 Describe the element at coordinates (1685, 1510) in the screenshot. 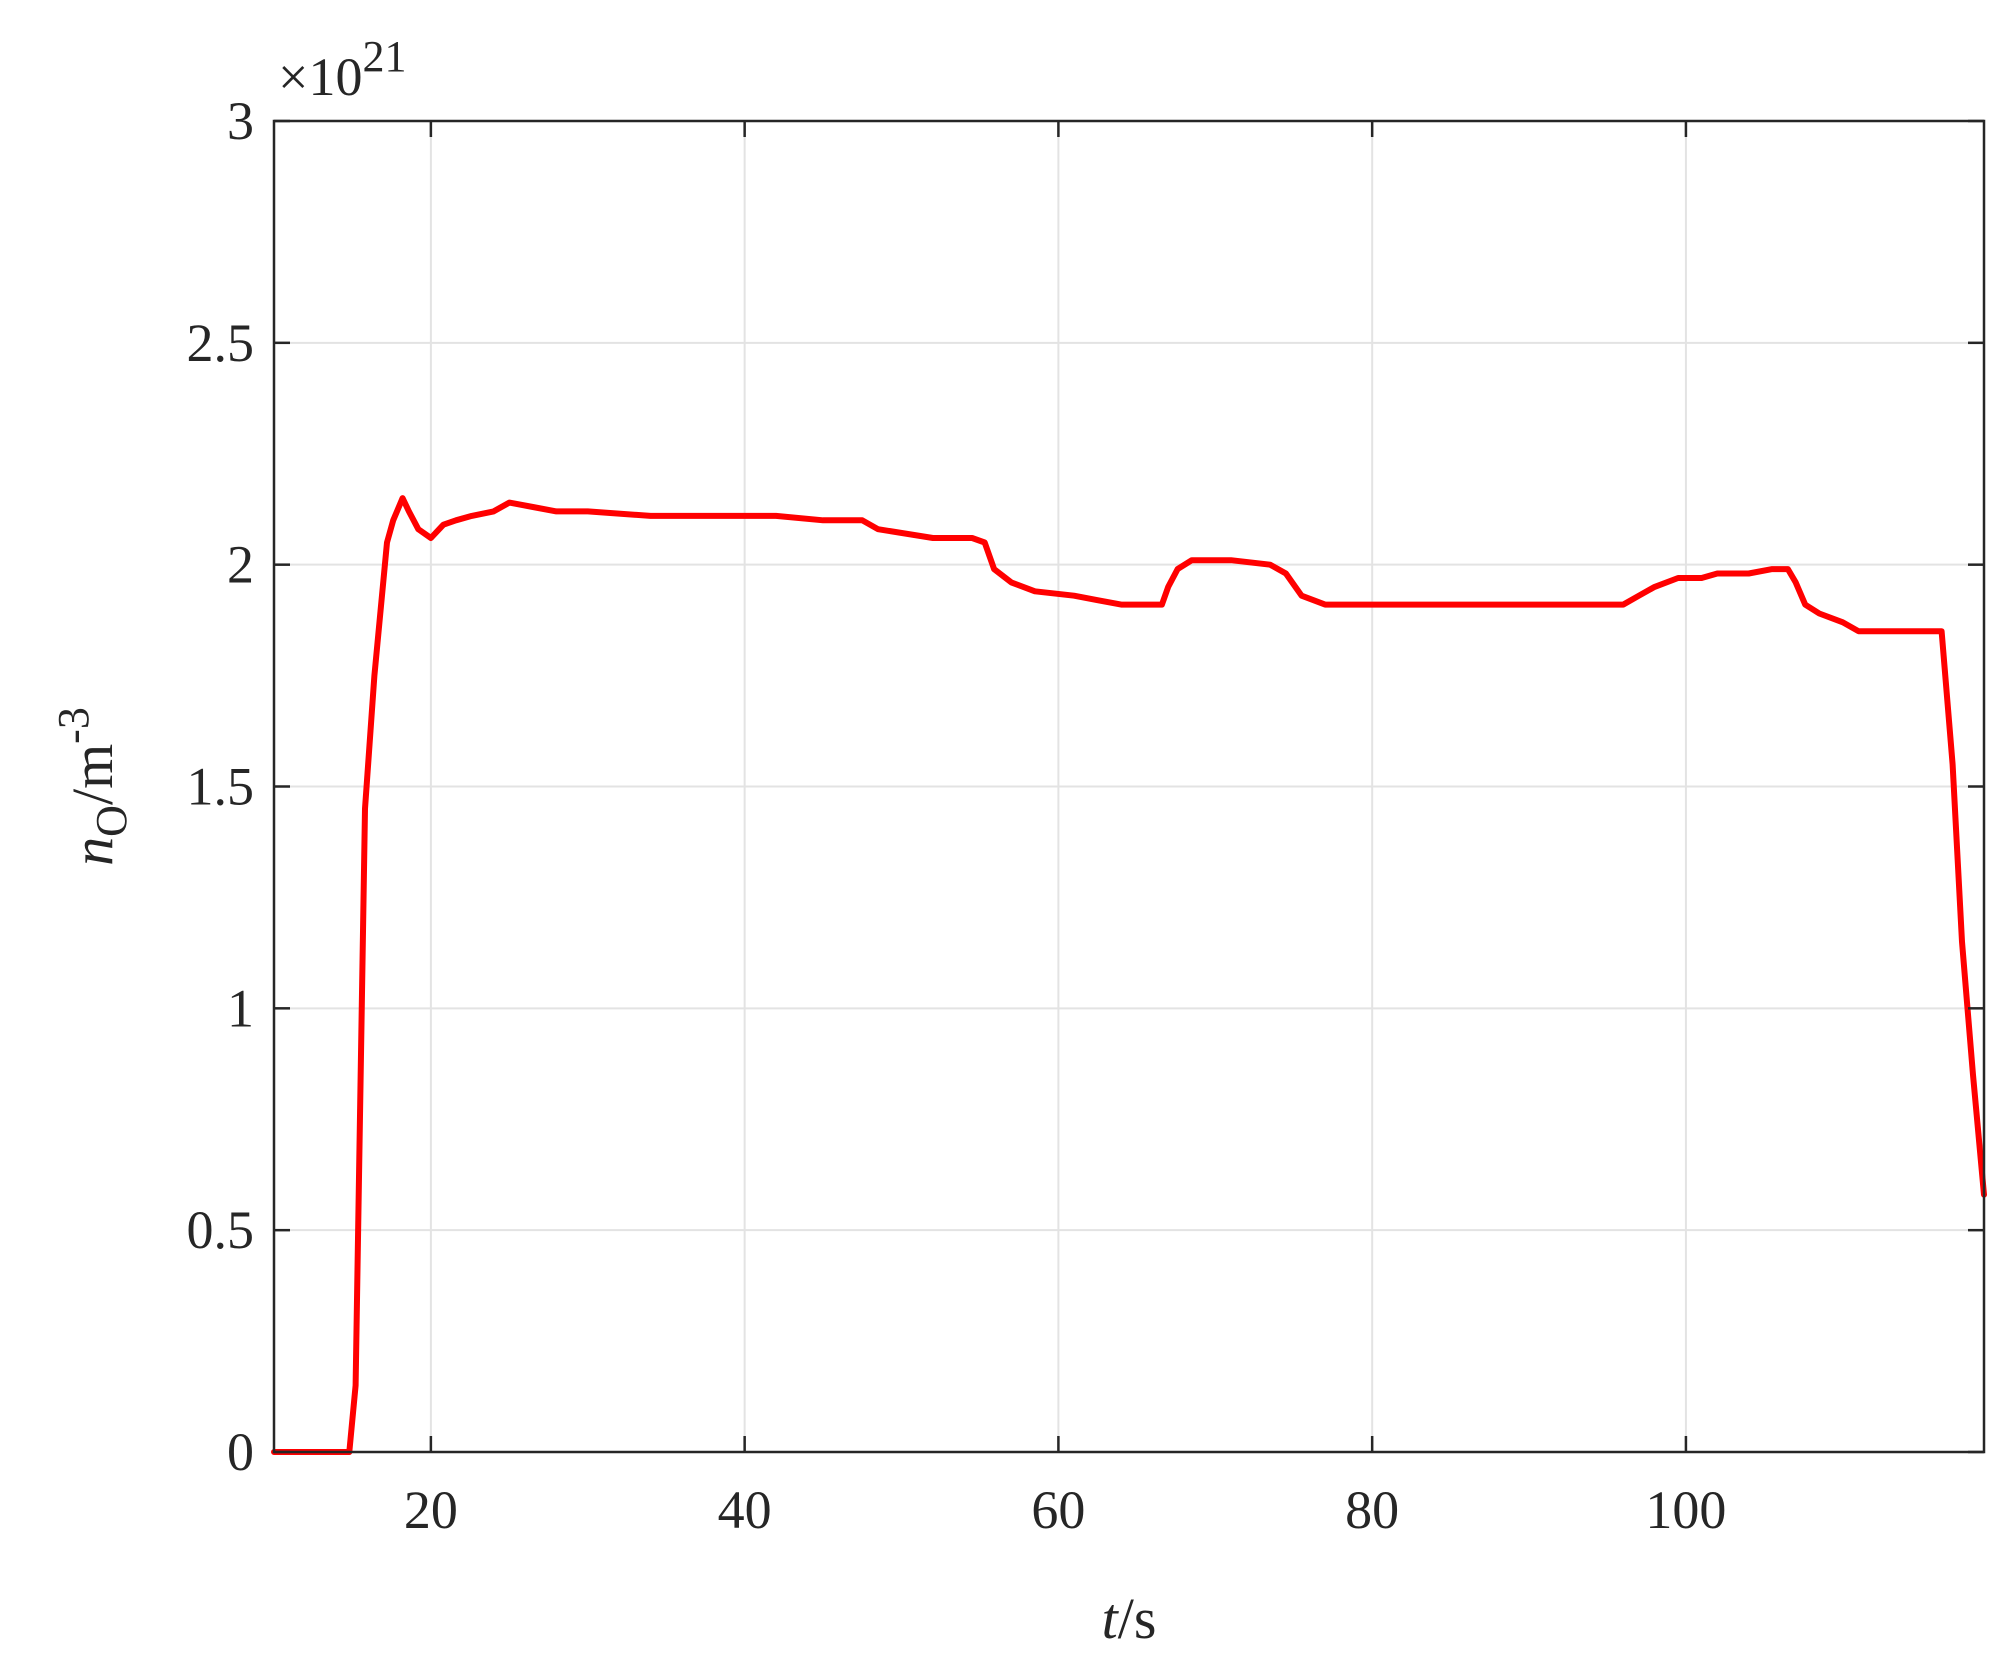

I see `x-tick-label: 100` at that location.